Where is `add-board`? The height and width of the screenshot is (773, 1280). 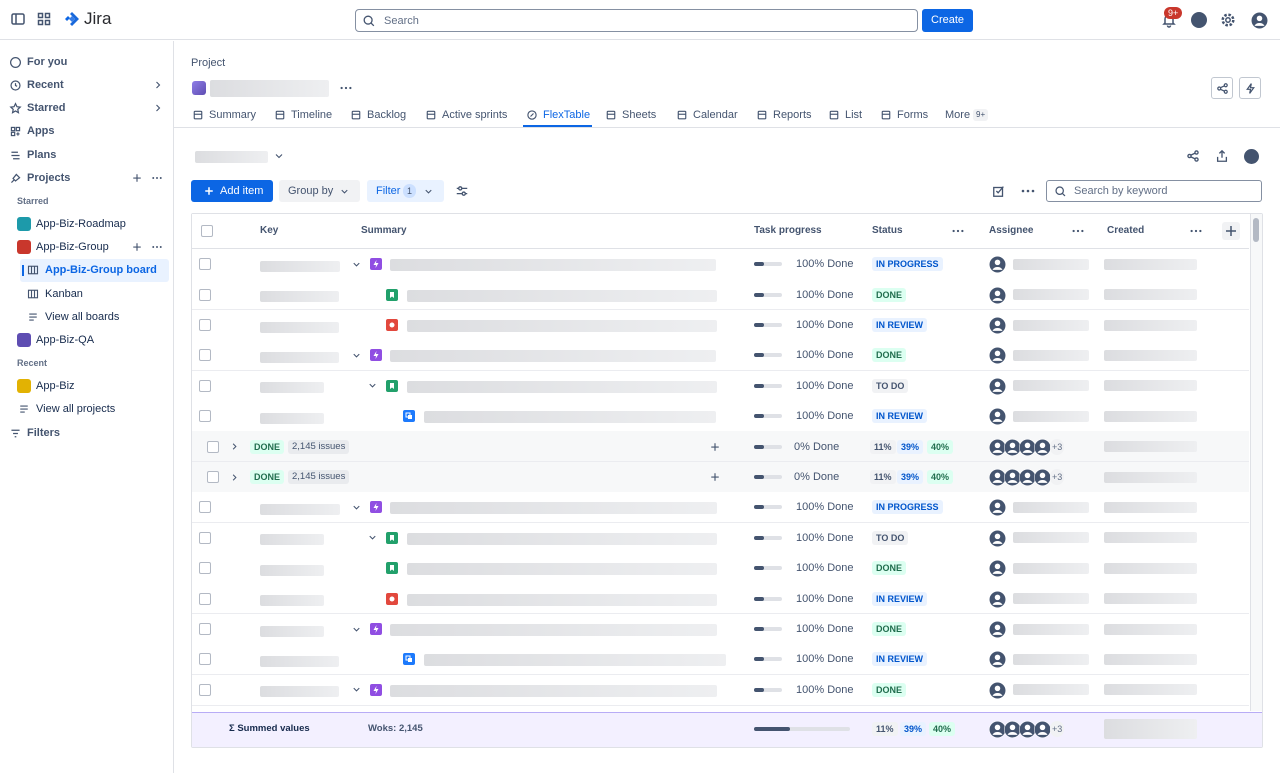 add-board is located at coordinates (137, 247).